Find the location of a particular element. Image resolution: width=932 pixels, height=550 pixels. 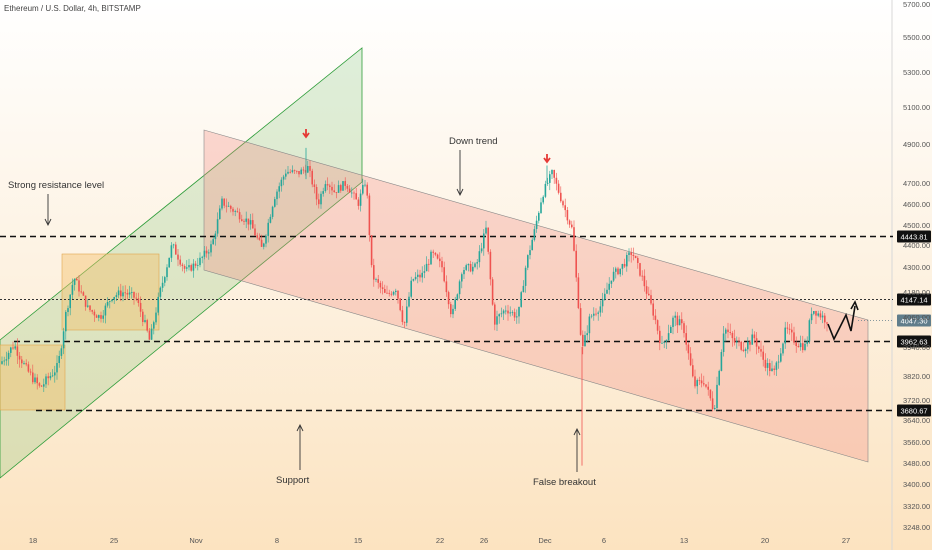

time-tick-label: Dec is located at coordinates (545, 540).